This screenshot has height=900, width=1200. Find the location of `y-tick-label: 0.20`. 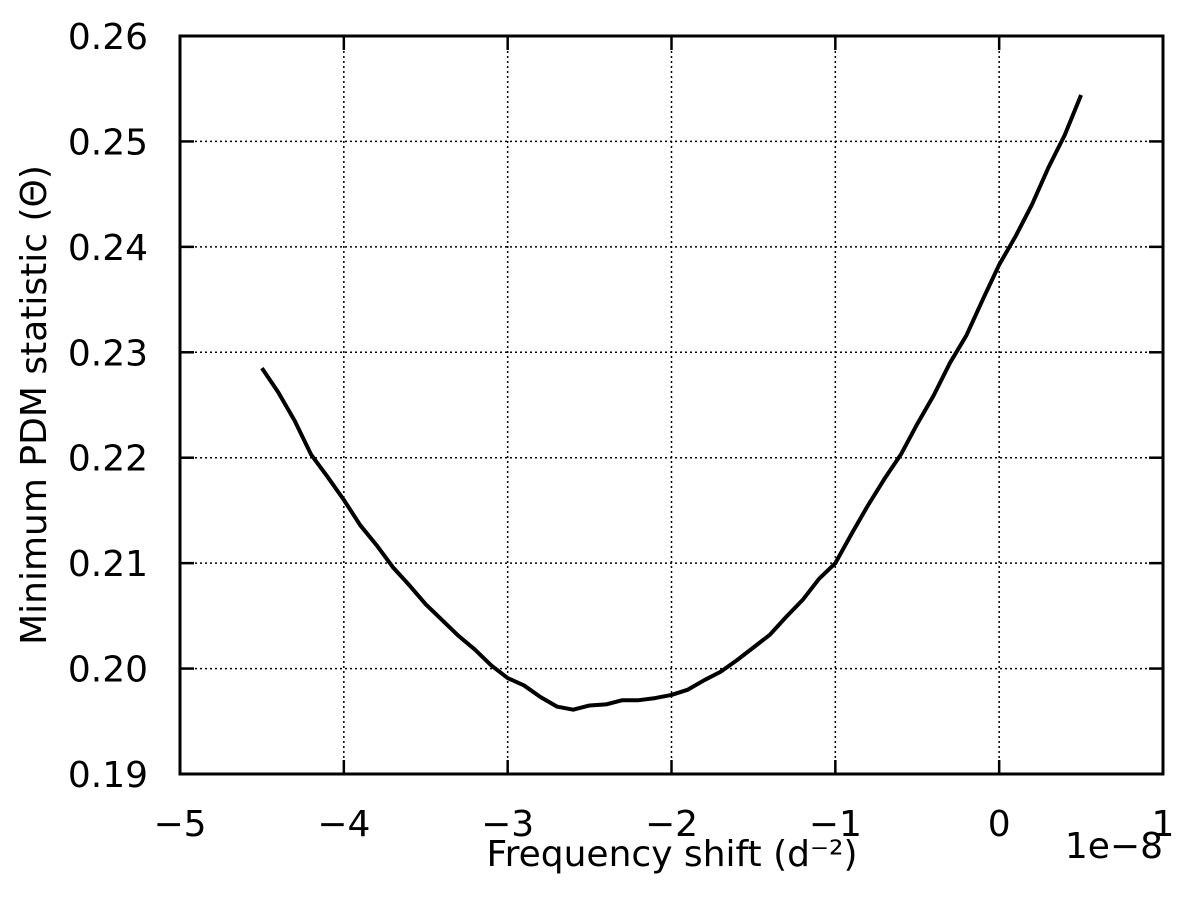

y-tick-label: 0.20 is located at coordinates (108, 670).